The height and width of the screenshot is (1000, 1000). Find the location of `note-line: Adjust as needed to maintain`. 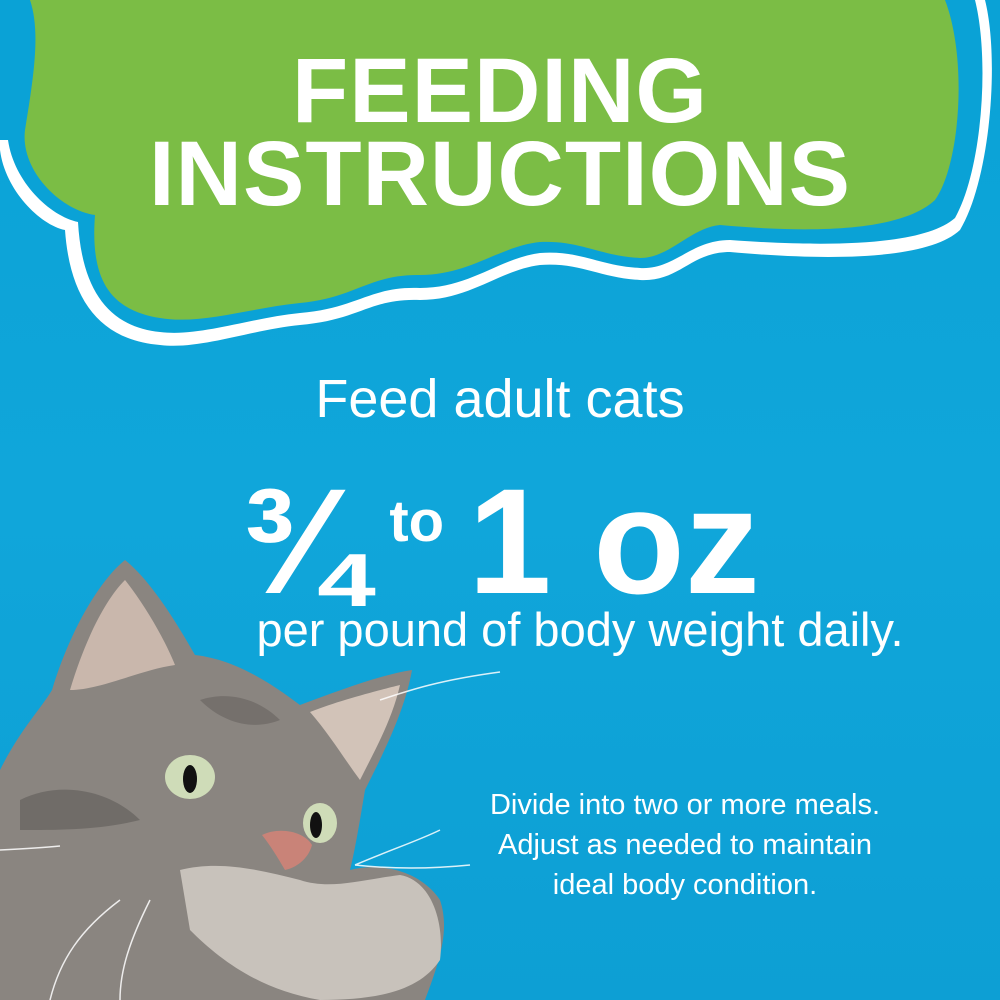

note-line: Adjust as needed to maintain is located at coordinates (685, 845).